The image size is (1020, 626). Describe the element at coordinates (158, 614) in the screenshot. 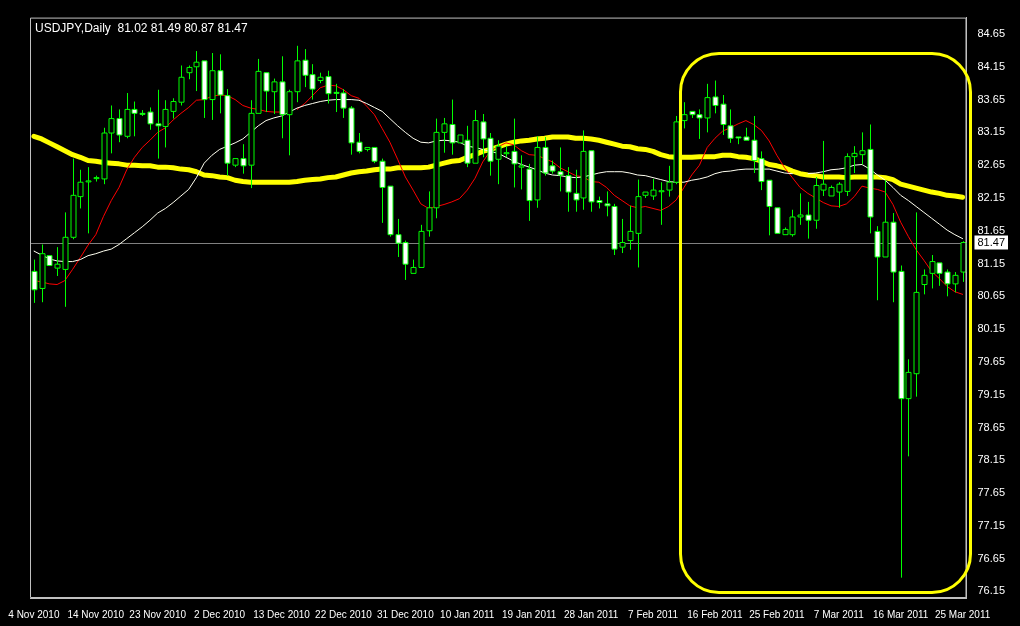

I see `x-tick-label: 23 Nov 2010` at that location.